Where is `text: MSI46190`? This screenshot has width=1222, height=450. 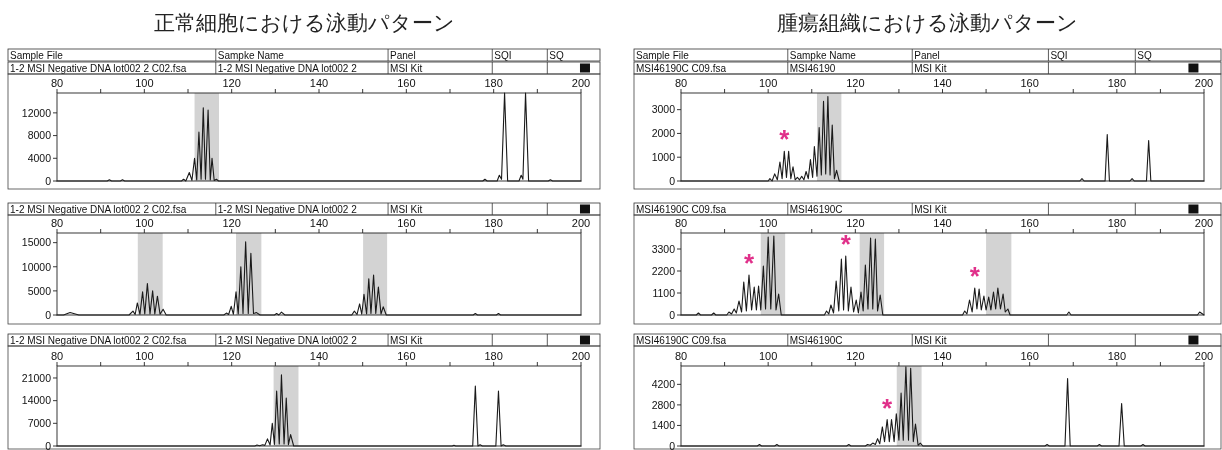
text: MSI46190 is located at coordinates (812, 68).